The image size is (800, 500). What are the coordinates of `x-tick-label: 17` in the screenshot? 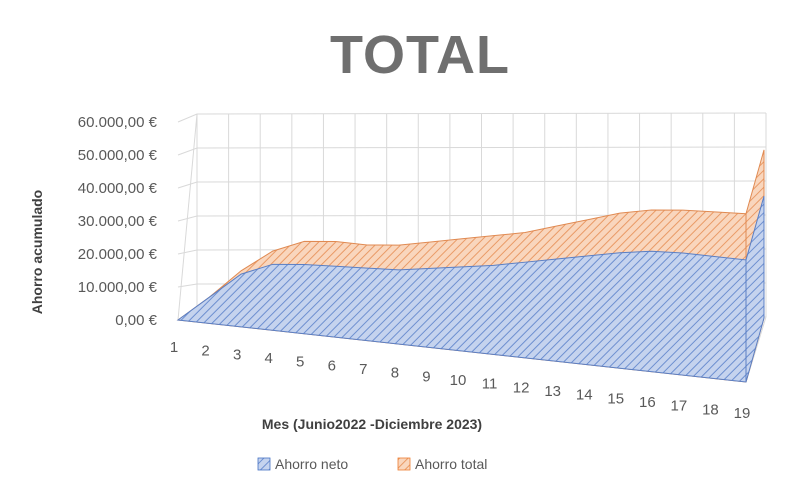 It's located at (679, 406).